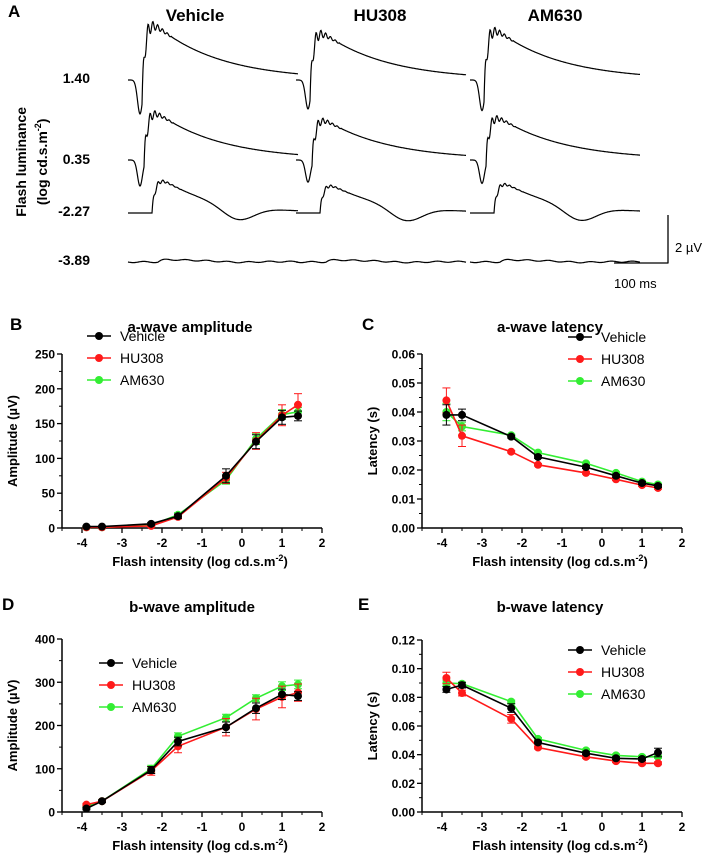  I want to click on legend-label: HU308, so click(154, 685).